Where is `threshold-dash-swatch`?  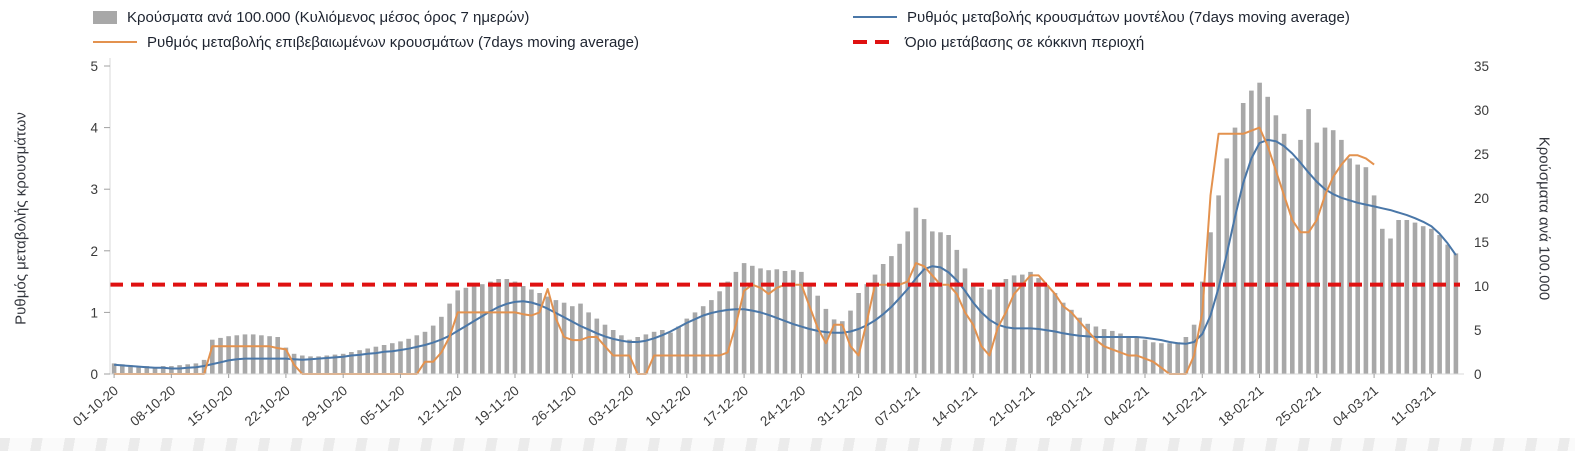
threshold-dash-swatch is located at coordinates (874, 42).